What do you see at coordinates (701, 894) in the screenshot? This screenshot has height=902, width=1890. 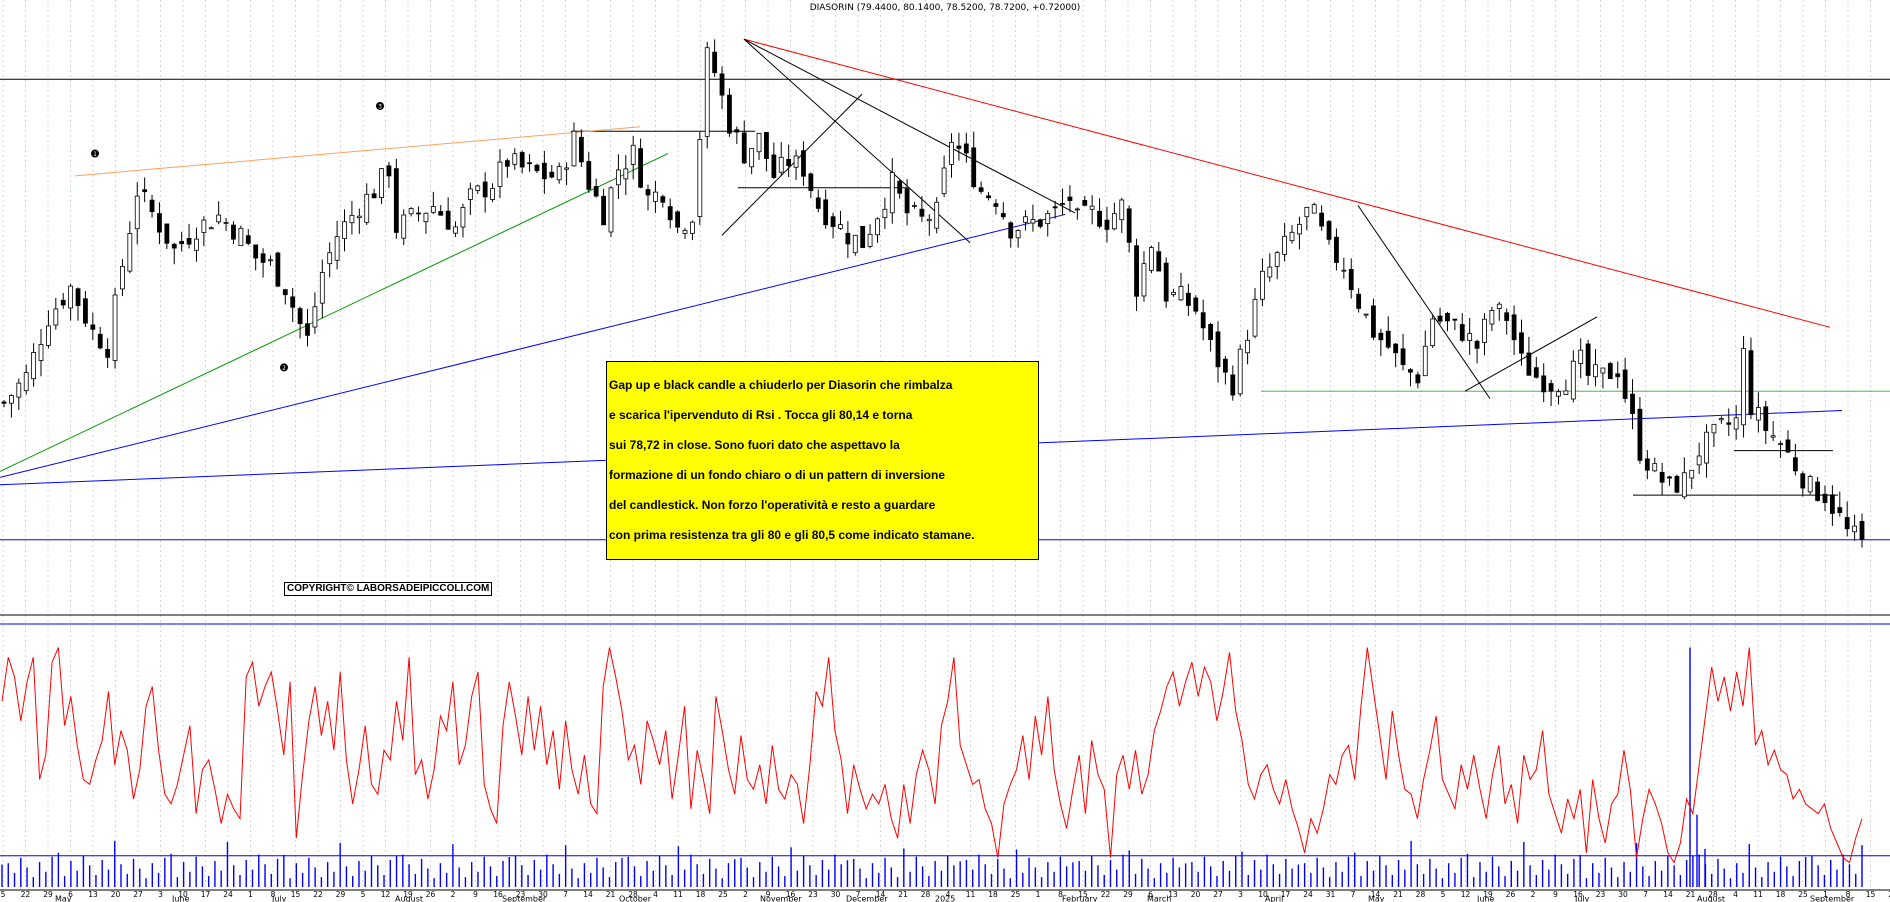 I see `x-day-label: 18` at bounding box center [701, 894].